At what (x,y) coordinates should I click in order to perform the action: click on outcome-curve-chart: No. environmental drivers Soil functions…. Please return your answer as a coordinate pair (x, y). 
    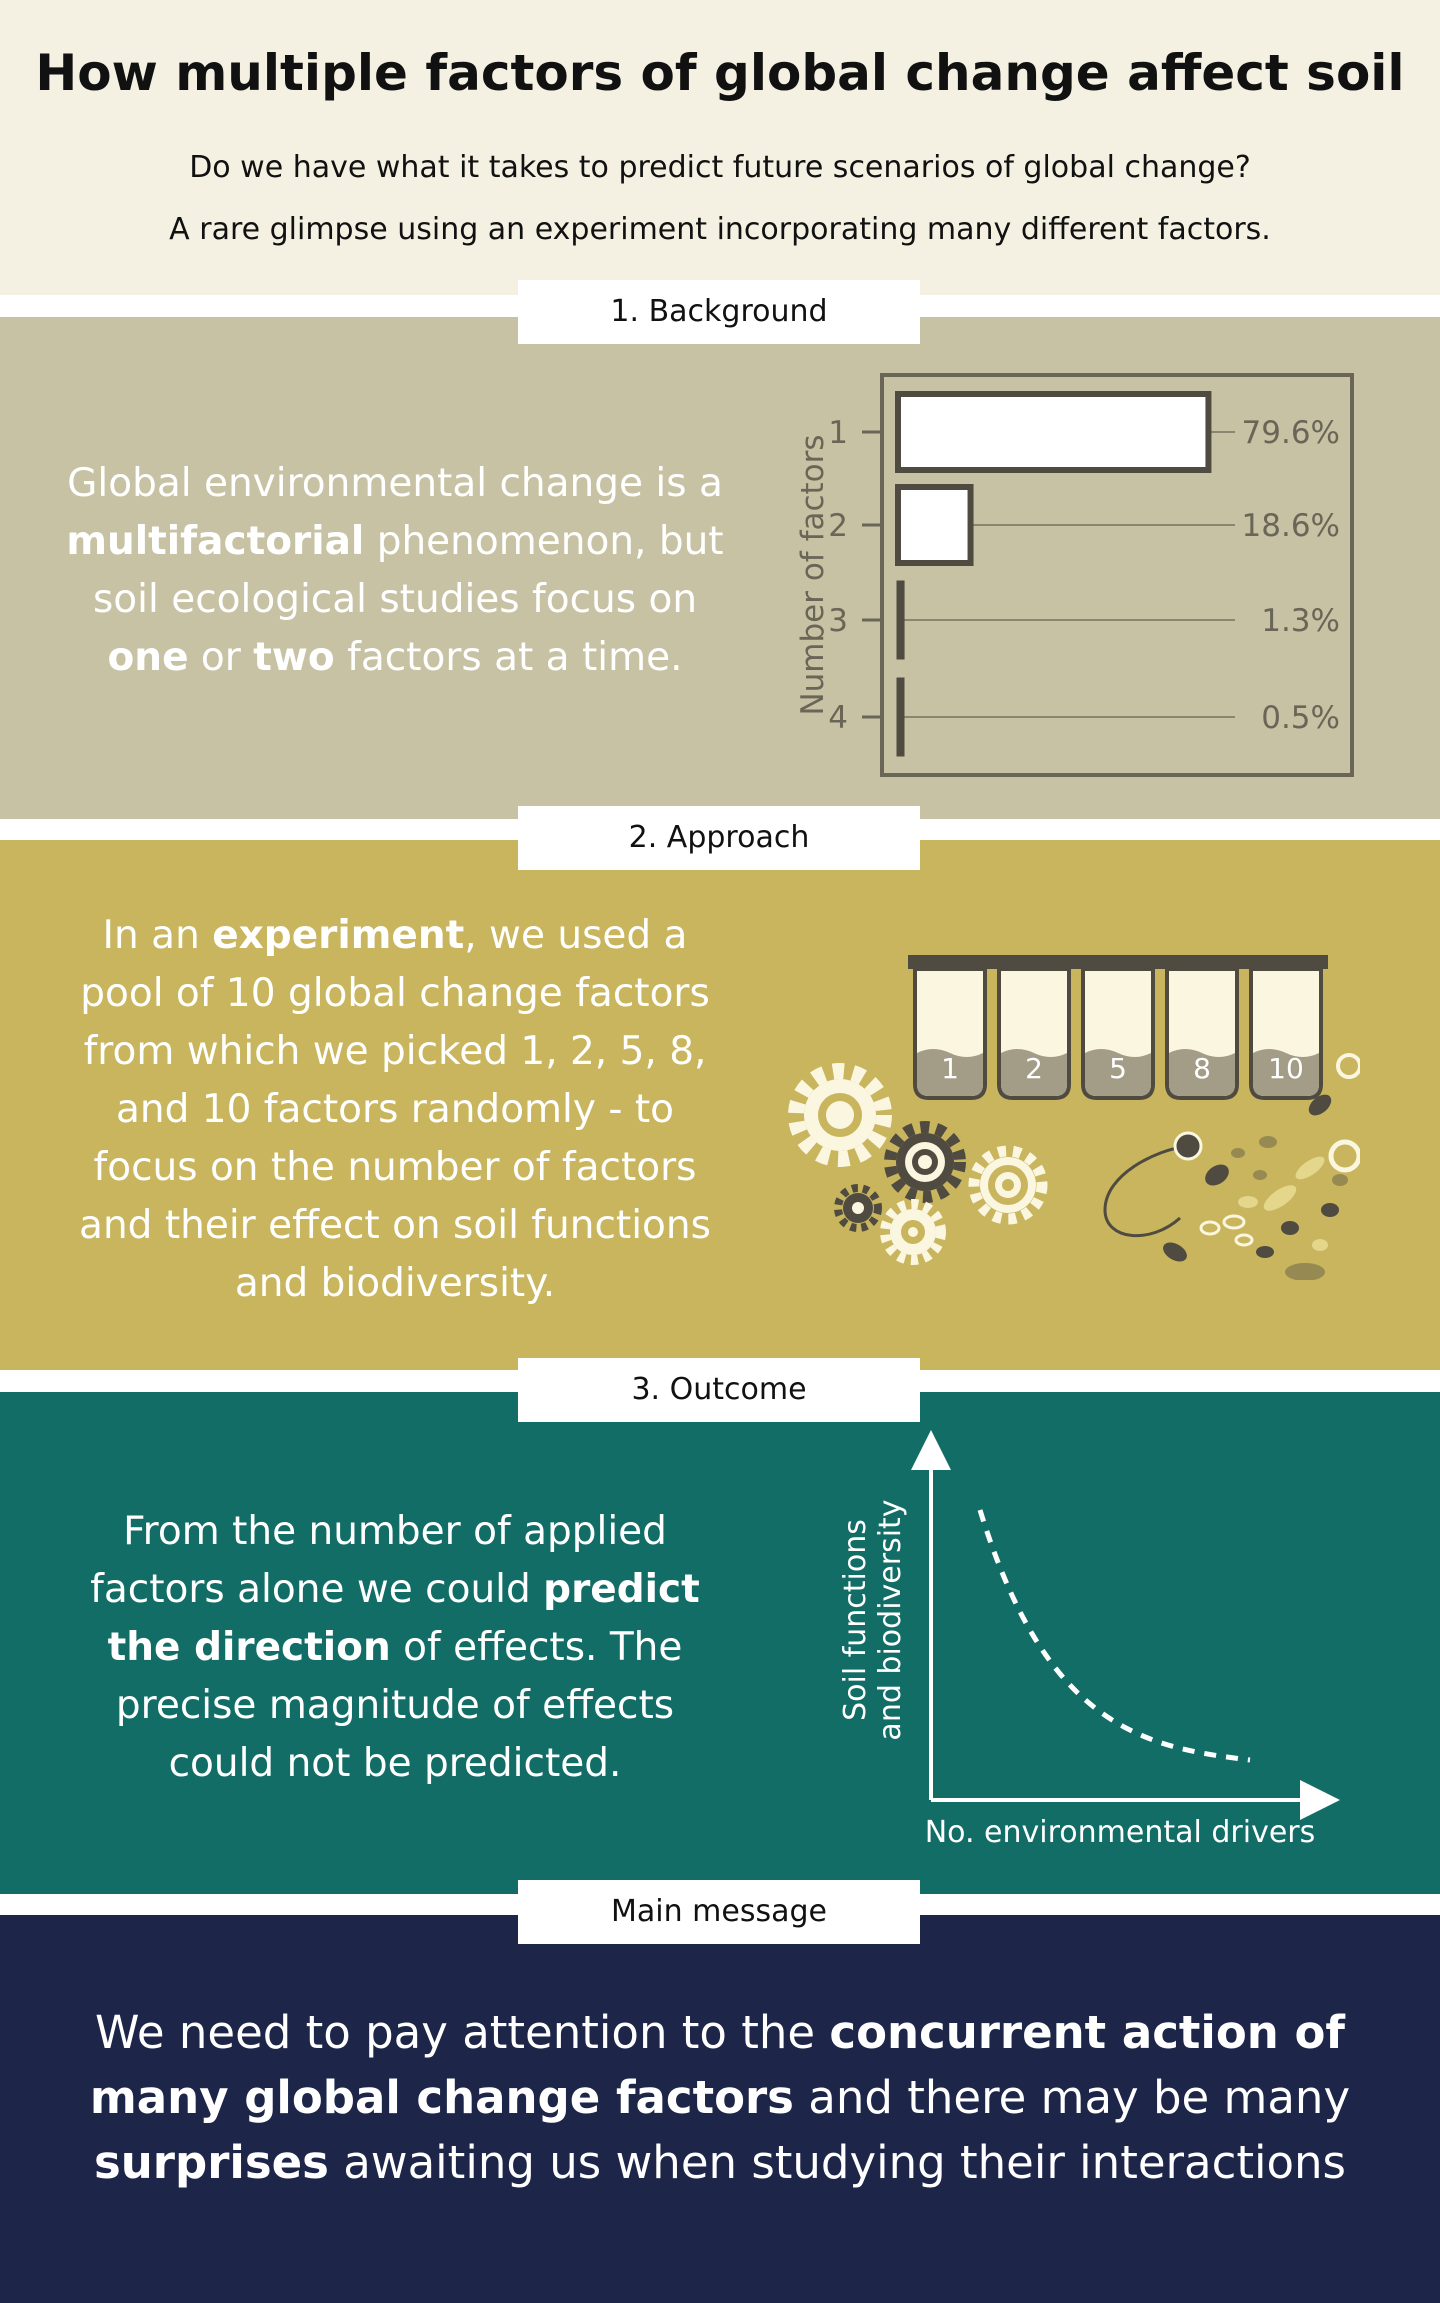
    Looking at the image, I should click on (1089, 1640).